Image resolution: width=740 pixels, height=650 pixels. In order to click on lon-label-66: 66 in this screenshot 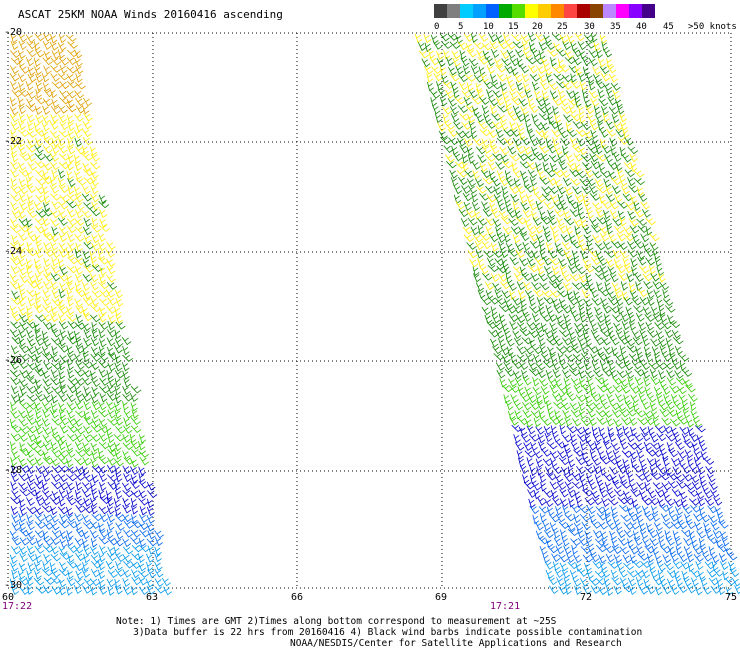, I will do `click(297, 597)`.